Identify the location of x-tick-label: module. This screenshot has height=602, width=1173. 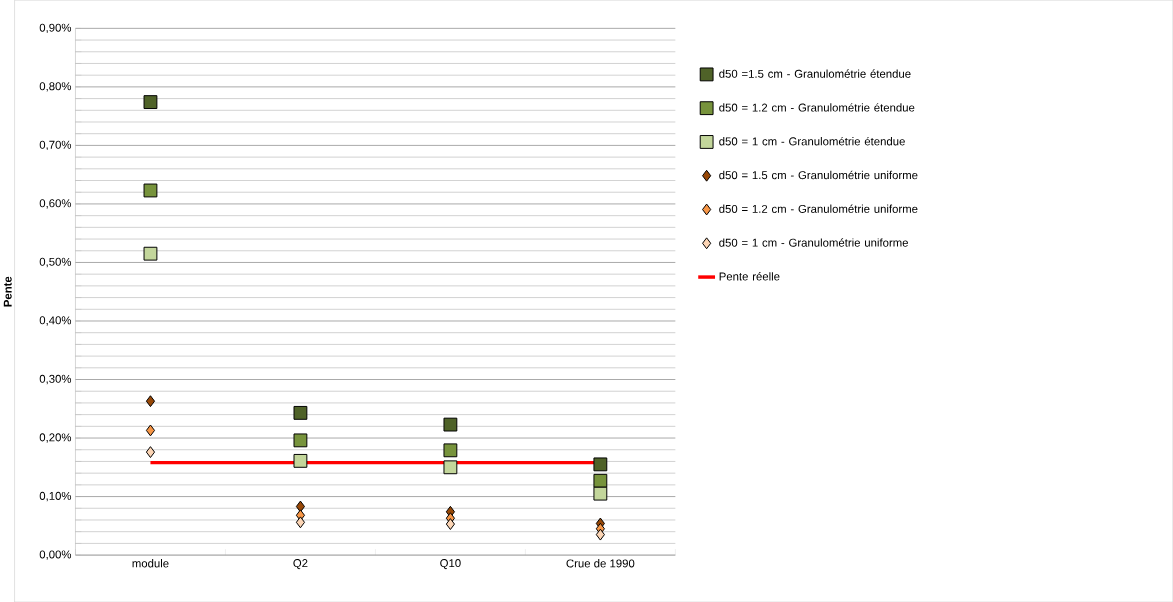
(150, 563).